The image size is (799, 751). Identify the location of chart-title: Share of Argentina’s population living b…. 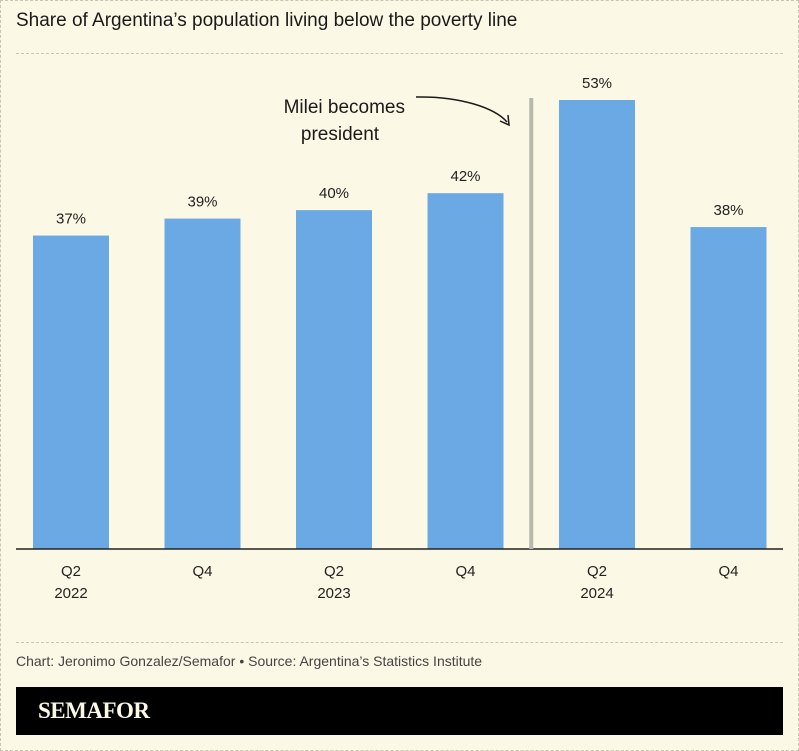
(267, 20).